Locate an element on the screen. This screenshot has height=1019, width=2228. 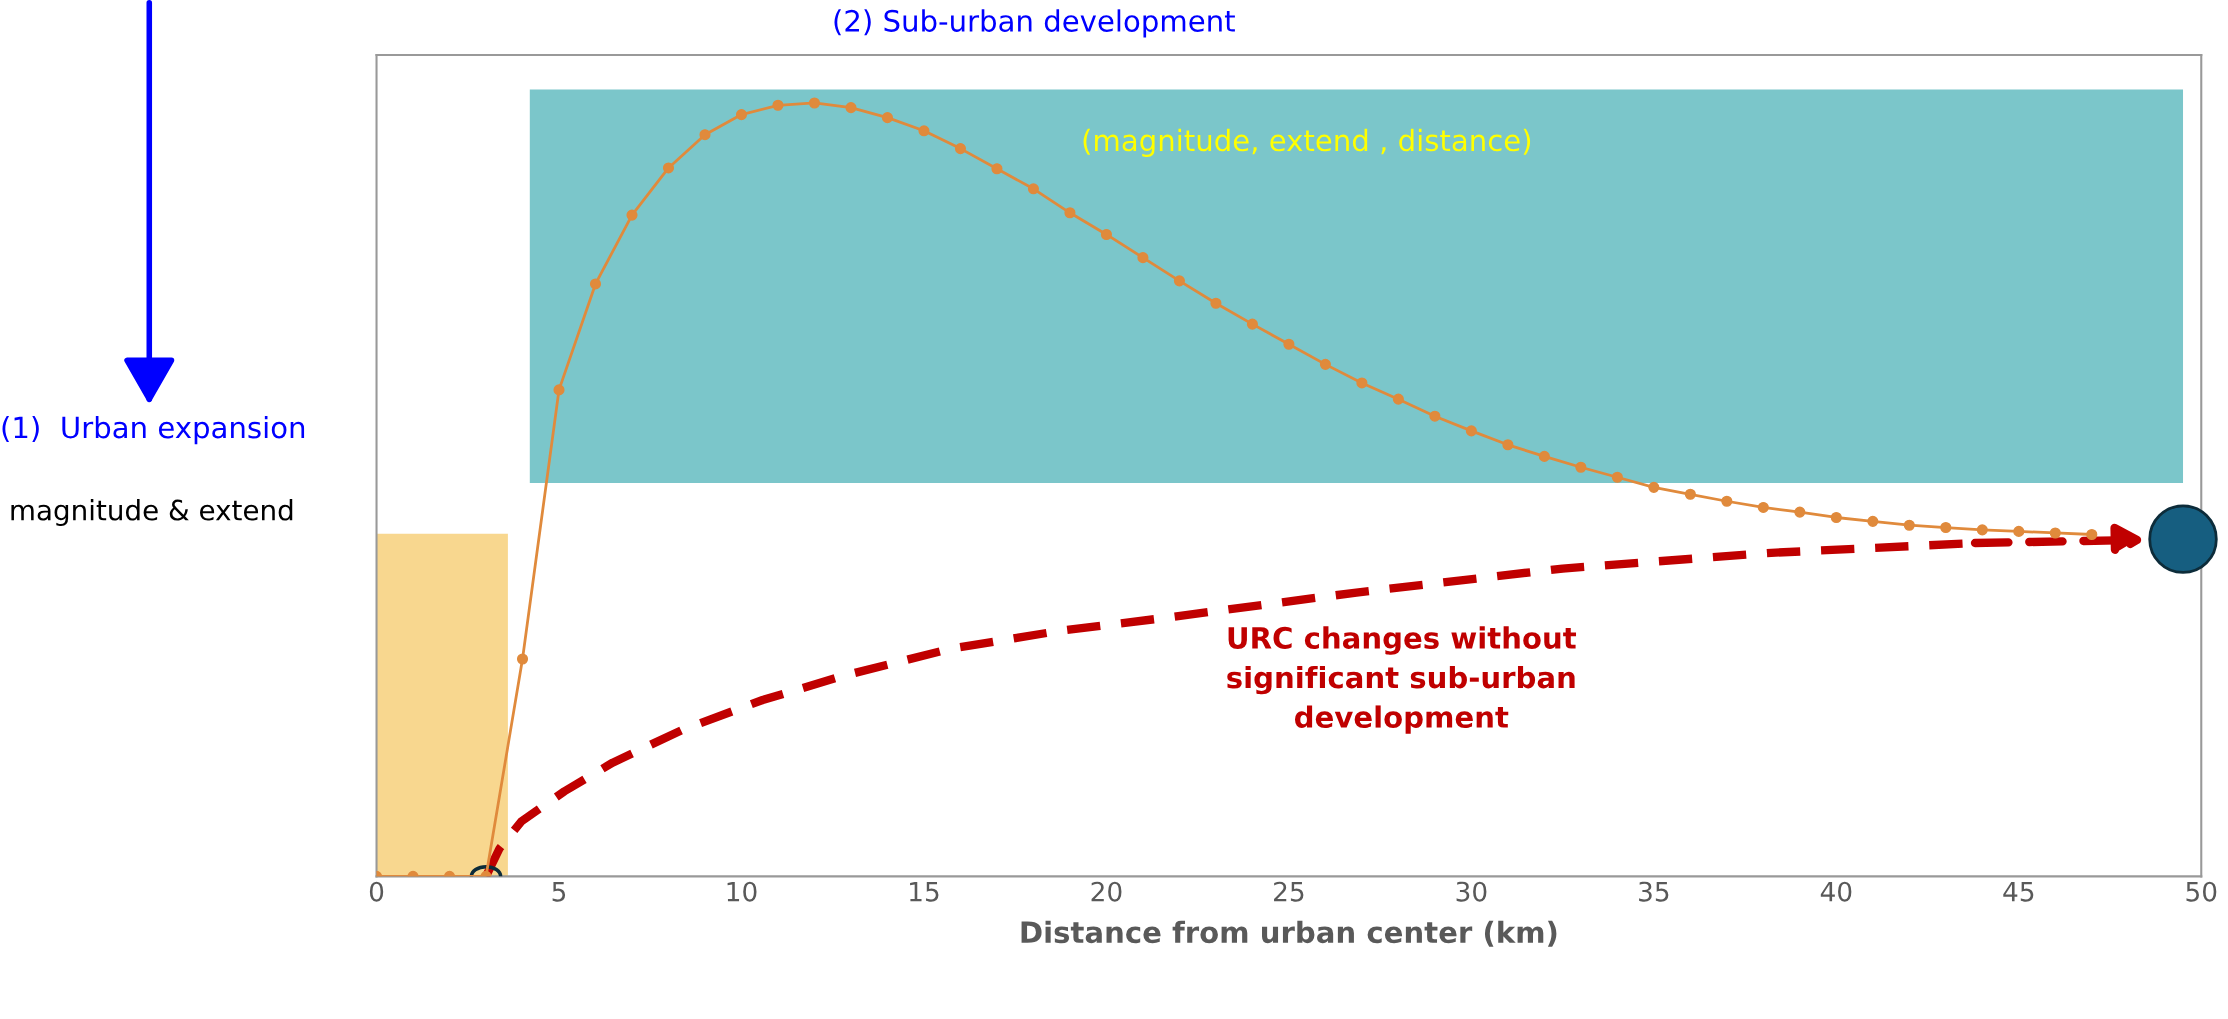
x-tick-label: 15 is located at coordinates (924, 892).